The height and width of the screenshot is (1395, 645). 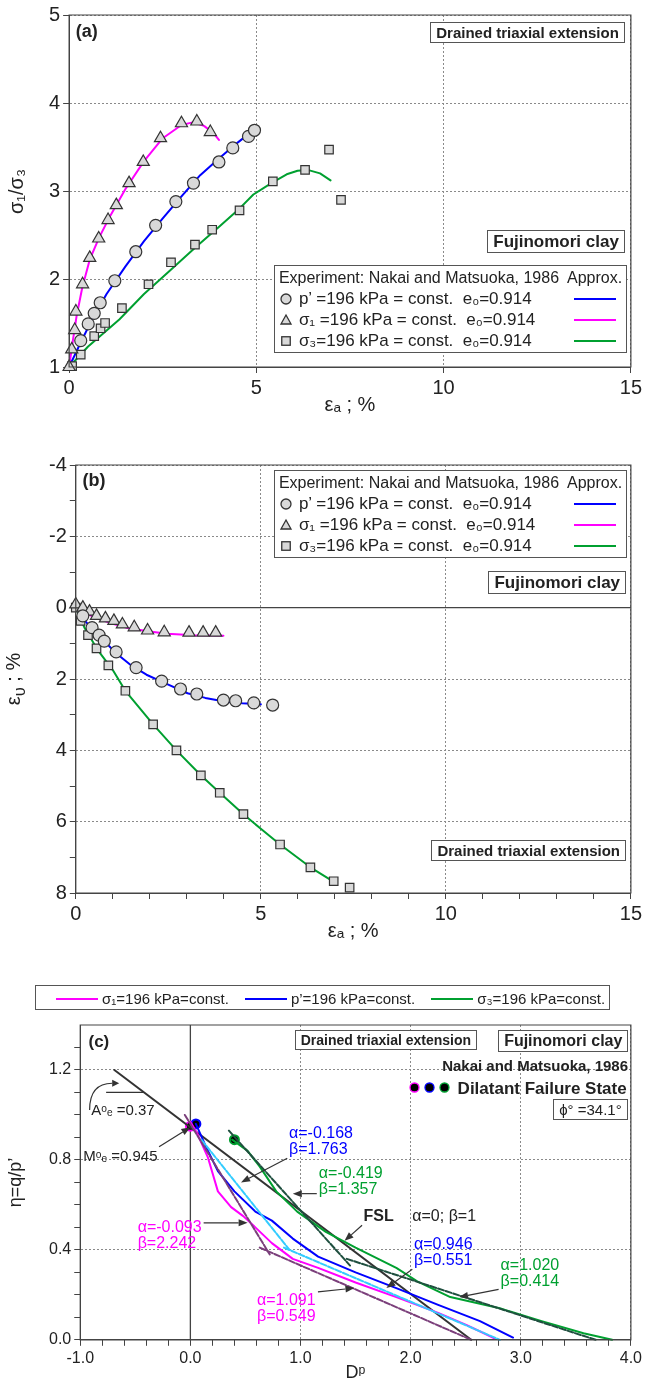 What do you see at coordinates (165, 998) in the screenshot?
I see `legend-label: σ₁=196 kPa=const.` at bounding box center [165, 998].